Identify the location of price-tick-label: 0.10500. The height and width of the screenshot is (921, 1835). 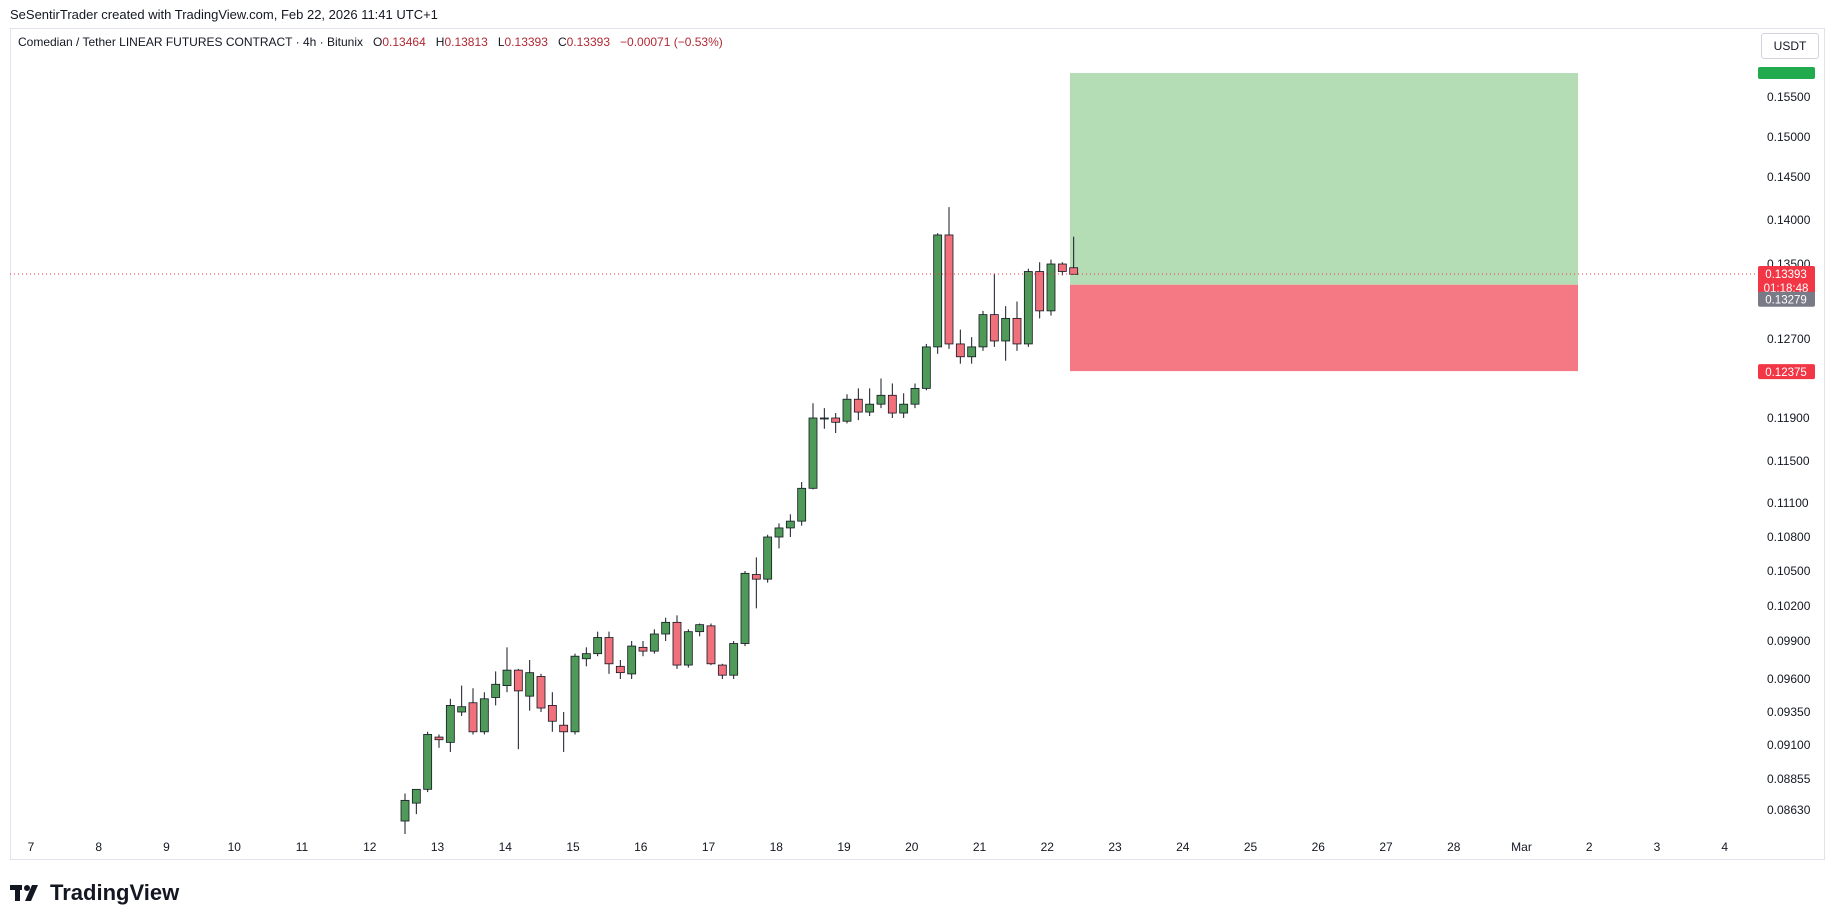
(1789, 571).